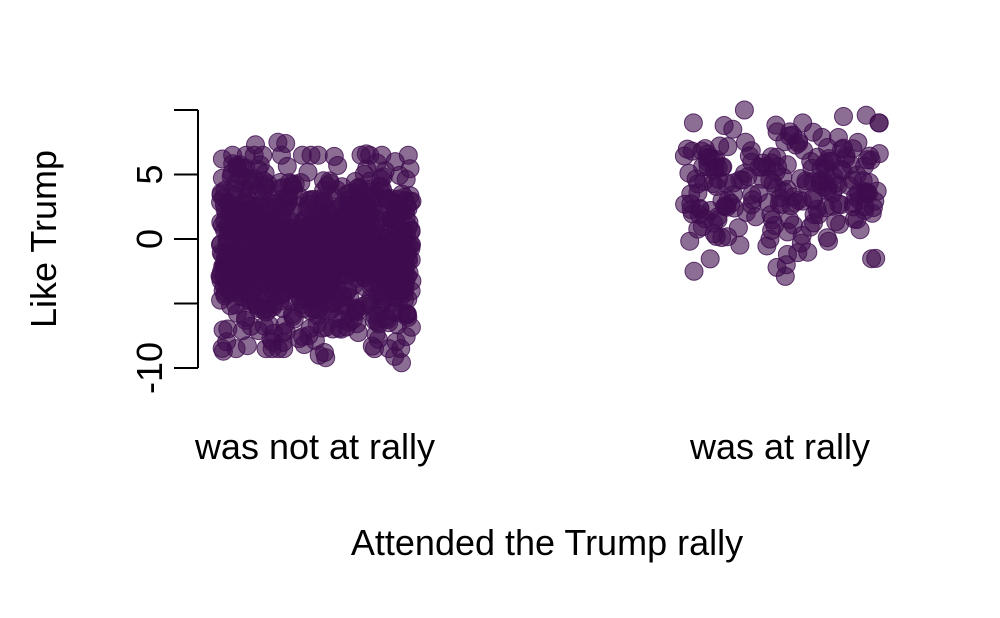 The height and width of the screenshot is (618, 1000). Describe the element at coordinates (149, 368) in the screenshot. I see `y-tick-label: -10` at that location.